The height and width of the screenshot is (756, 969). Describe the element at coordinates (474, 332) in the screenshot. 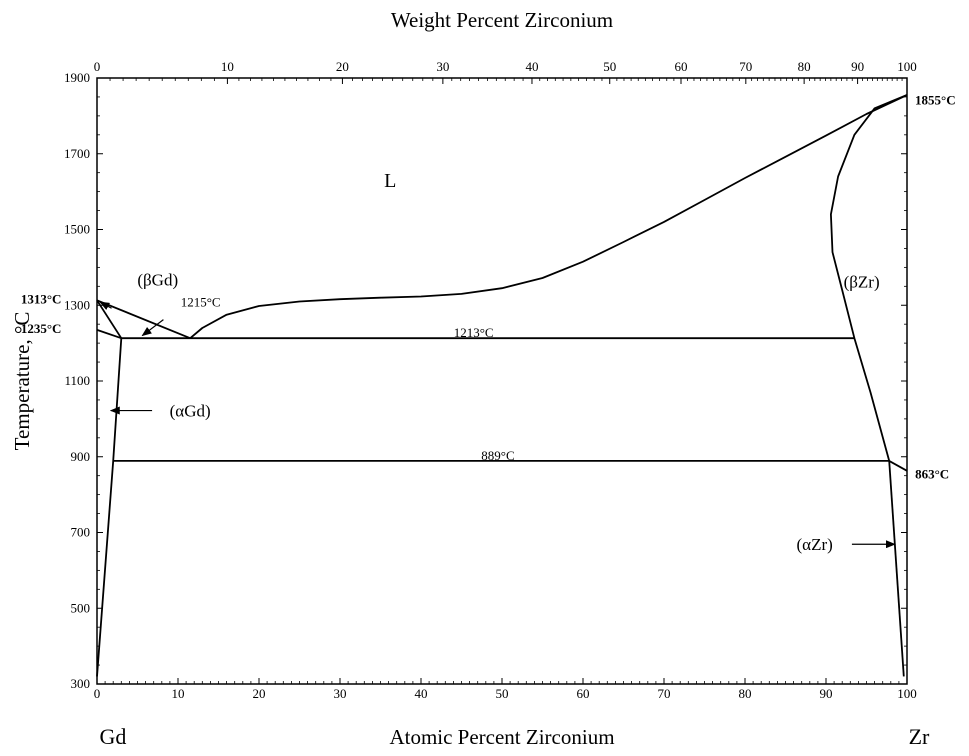

I see `annotation-label: 1213°C` at that location.